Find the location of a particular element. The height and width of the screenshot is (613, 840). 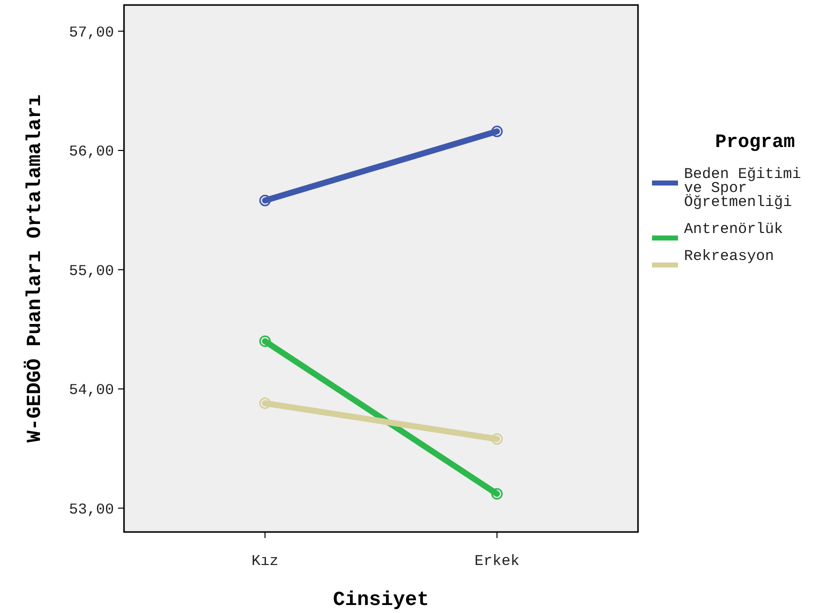

legend-title: Program is located at coordinates (755, 142).